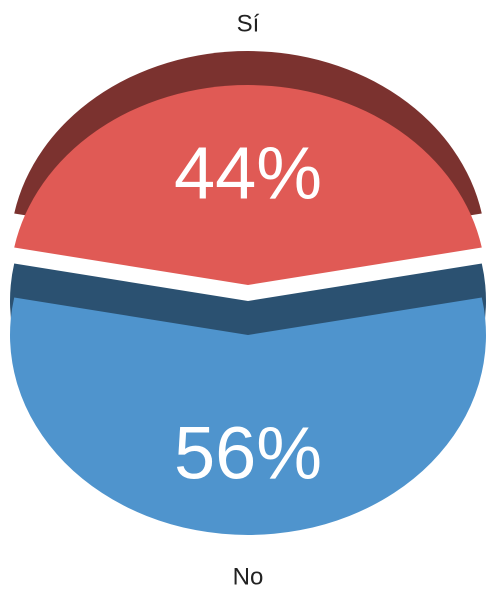 Image resolution: width=488 pixels, height=590 pixels. Describe the element at coordinates (248, 453) in the screenshot. I see `value-label: 56%` at that location.